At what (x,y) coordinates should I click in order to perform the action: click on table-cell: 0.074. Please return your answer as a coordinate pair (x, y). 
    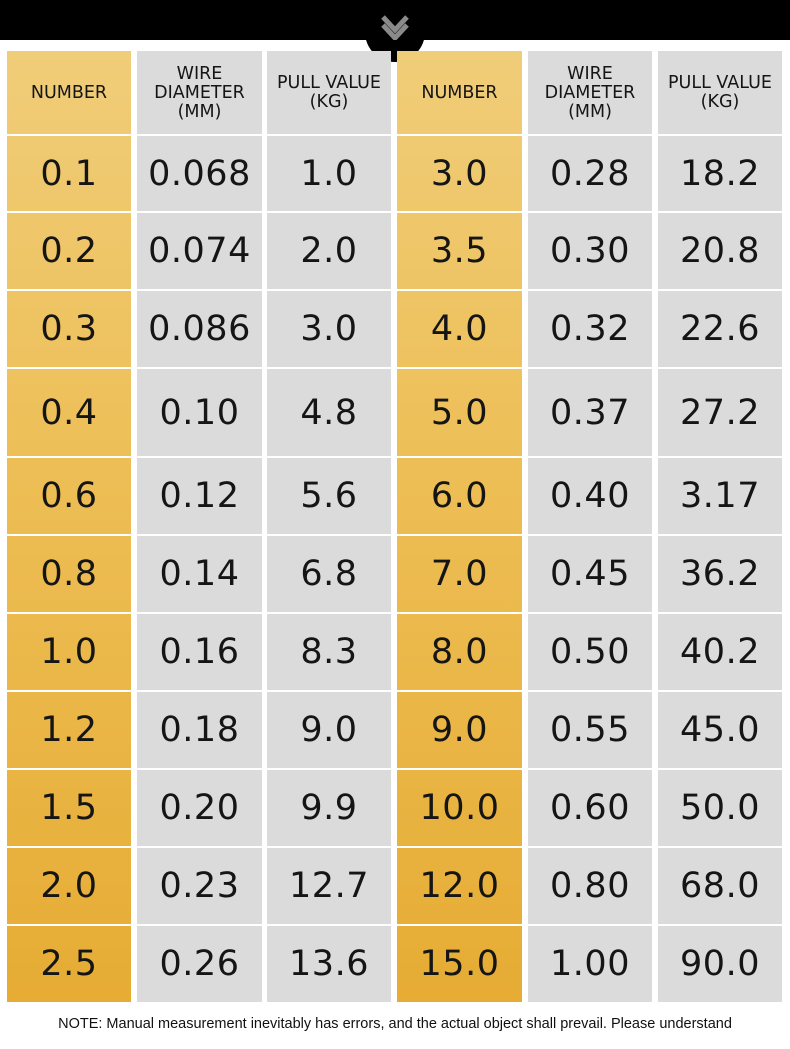
    Looking at the image, I should click on (199, 251).